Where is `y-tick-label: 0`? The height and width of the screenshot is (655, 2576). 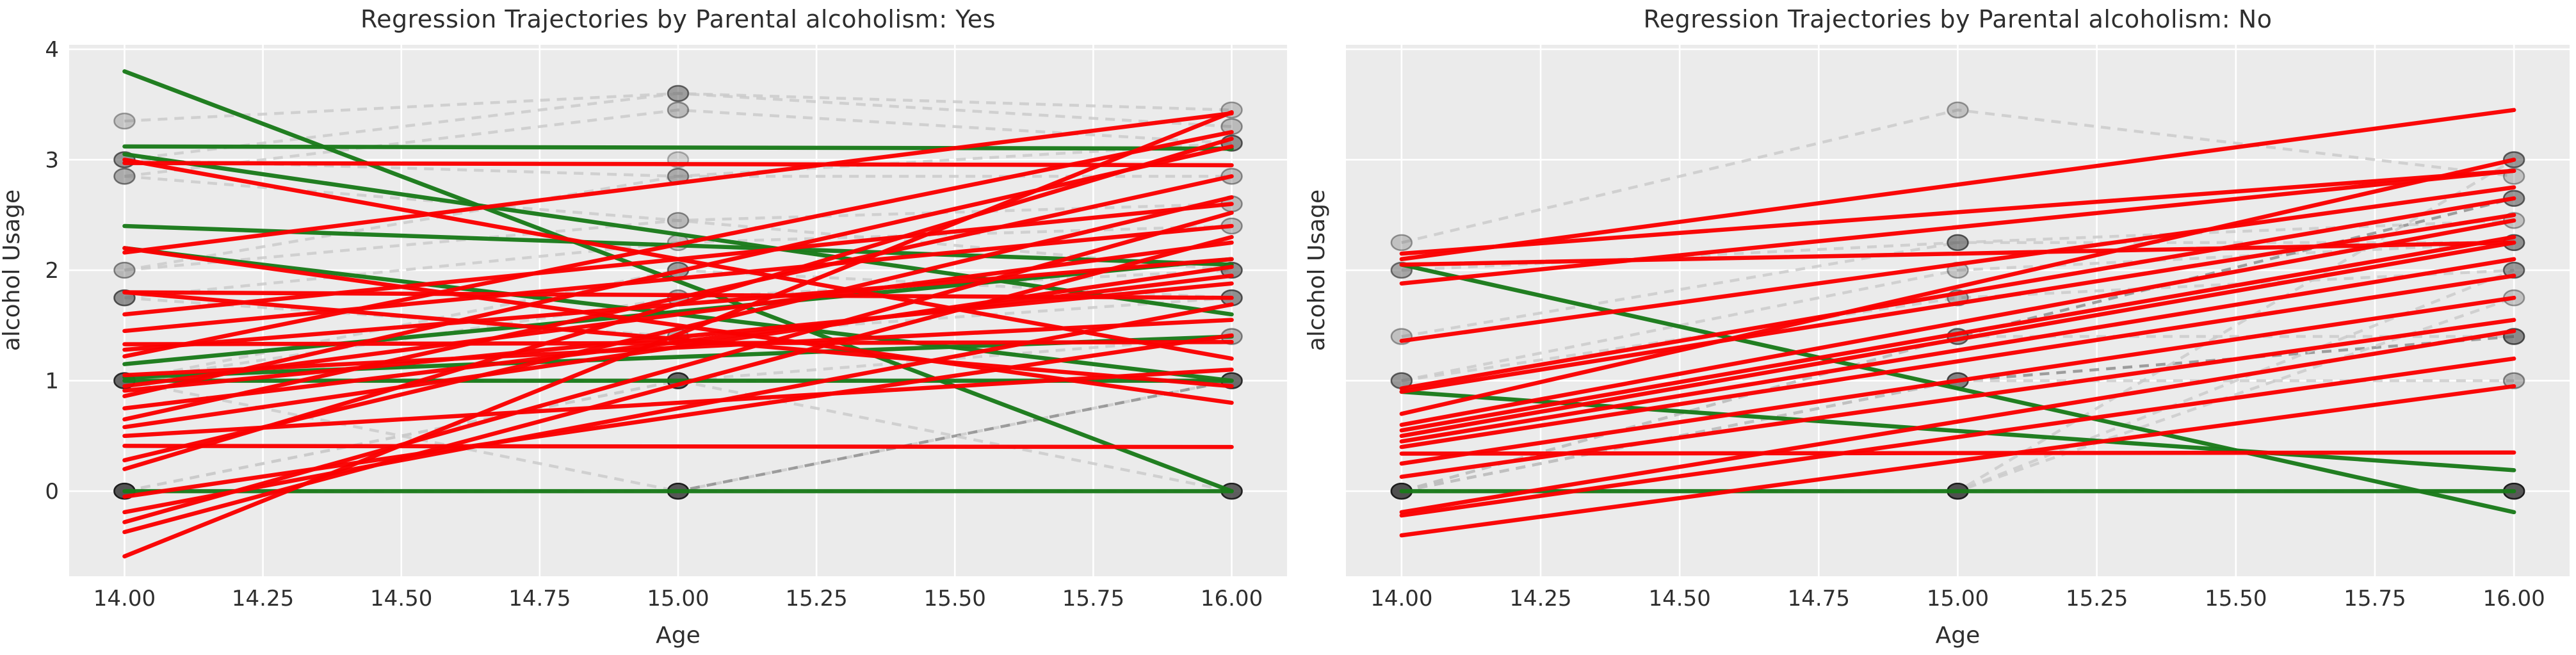
y-tick-label: 0 is located at coordinates (52, 492).